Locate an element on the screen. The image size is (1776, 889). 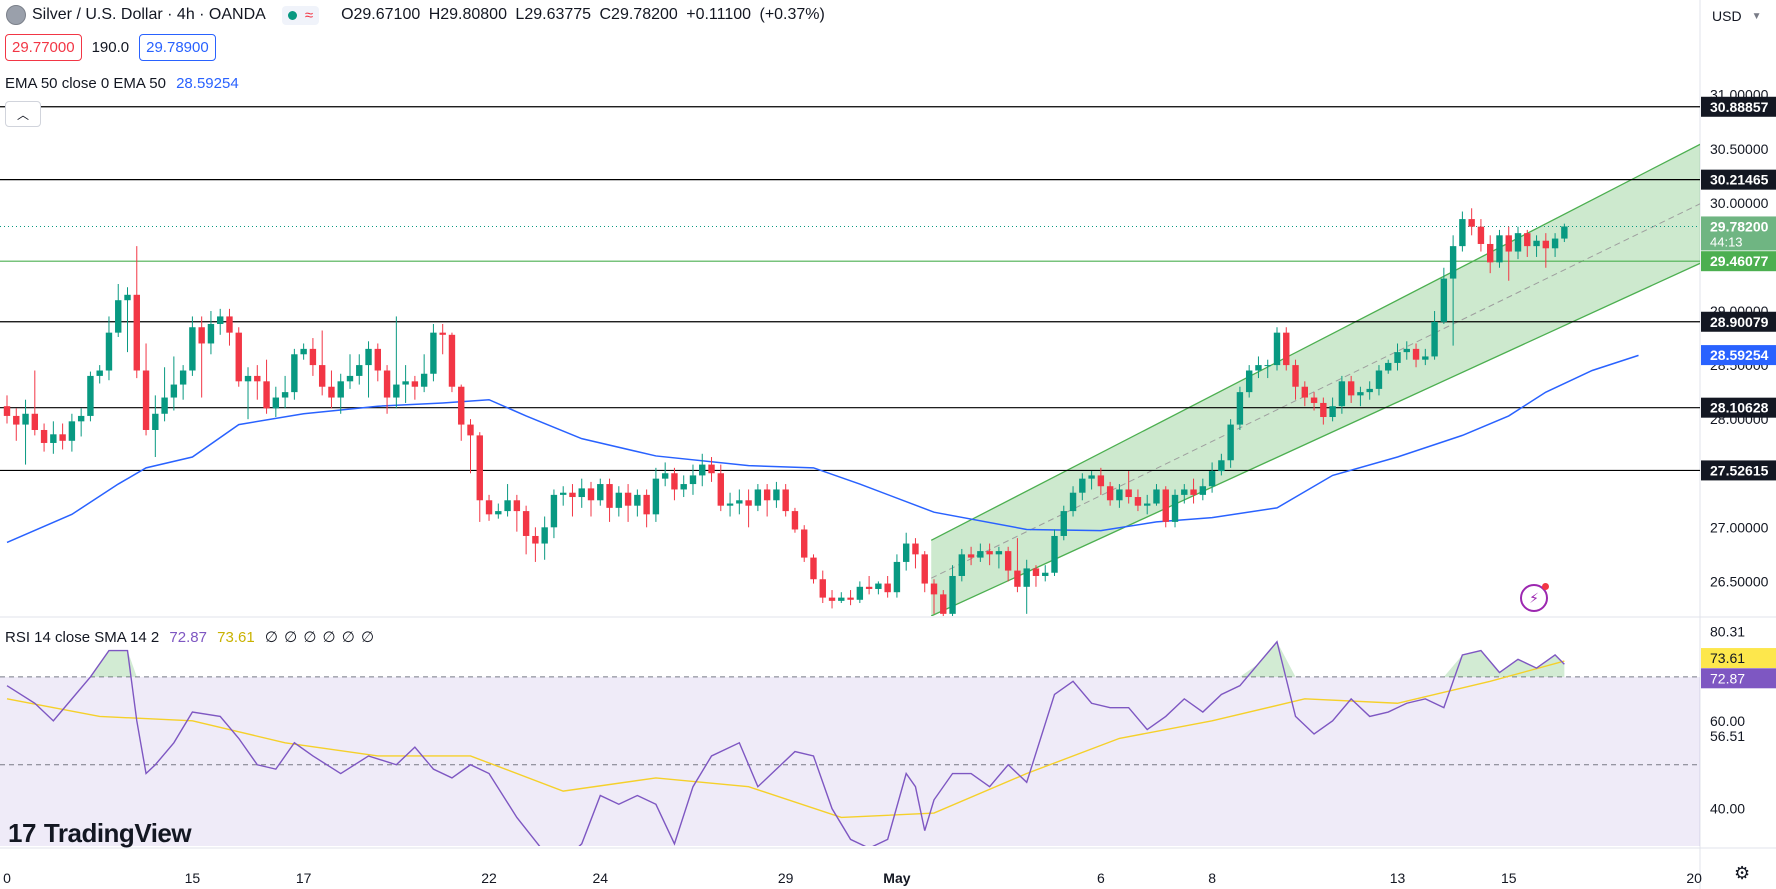
time-tick-label: 29 is located at coordinates (786, 878).